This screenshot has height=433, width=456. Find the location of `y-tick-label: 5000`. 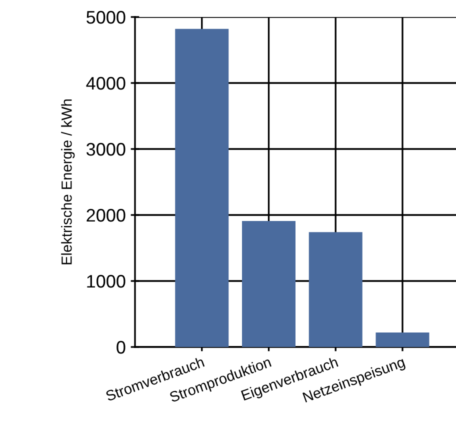

y-tick-label: 5000 is located at coordinates (106, 17).